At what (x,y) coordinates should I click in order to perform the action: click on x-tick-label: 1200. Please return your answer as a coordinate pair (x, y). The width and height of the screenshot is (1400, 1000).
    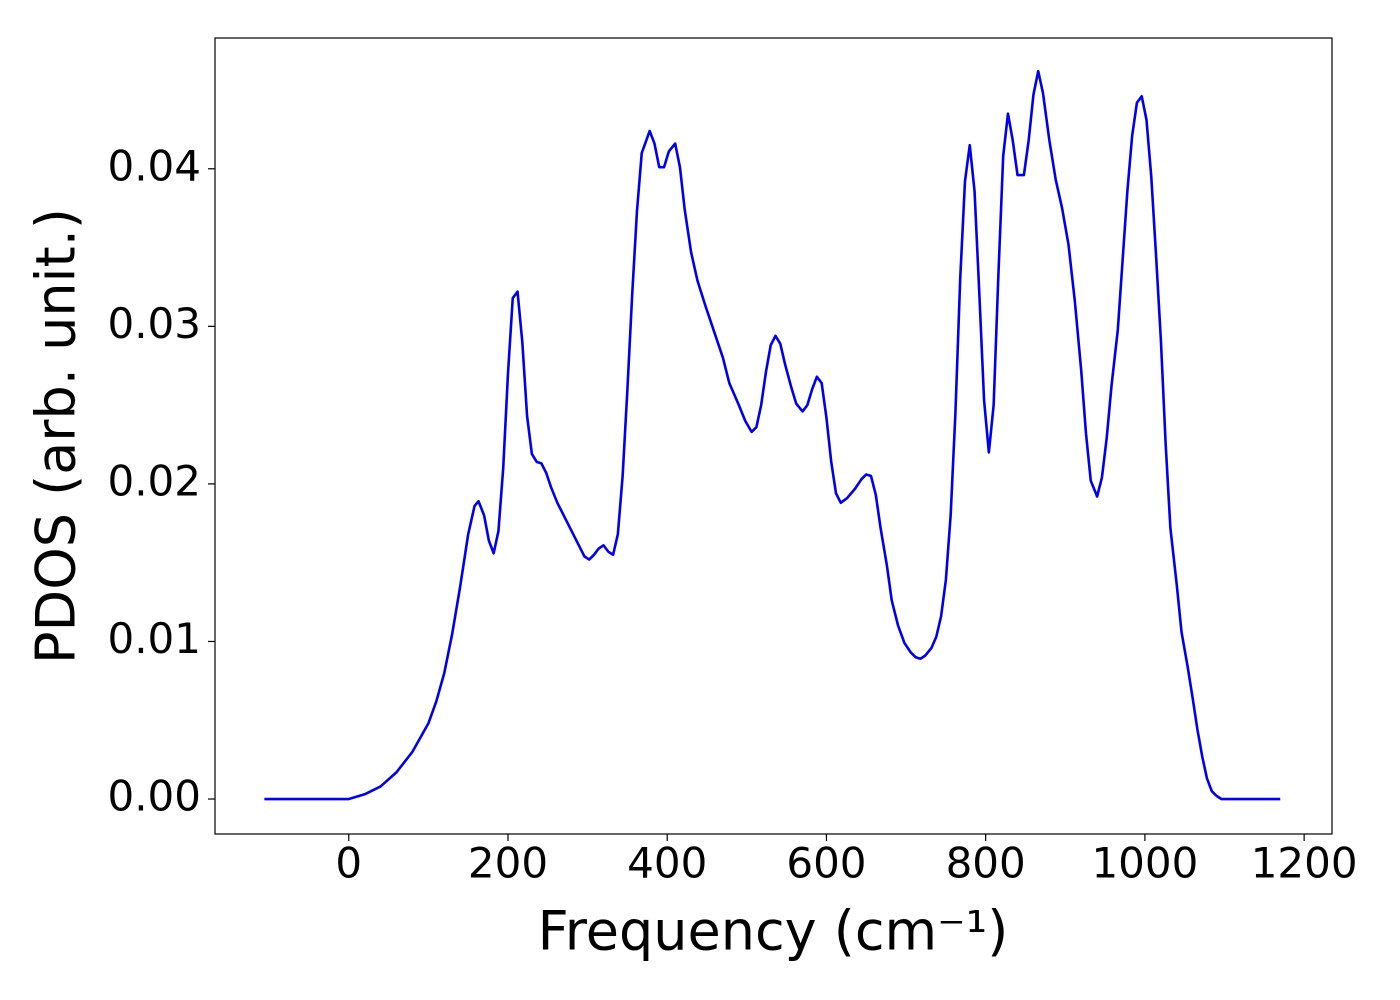
    Looking at the image, I should click on (1304, 863).